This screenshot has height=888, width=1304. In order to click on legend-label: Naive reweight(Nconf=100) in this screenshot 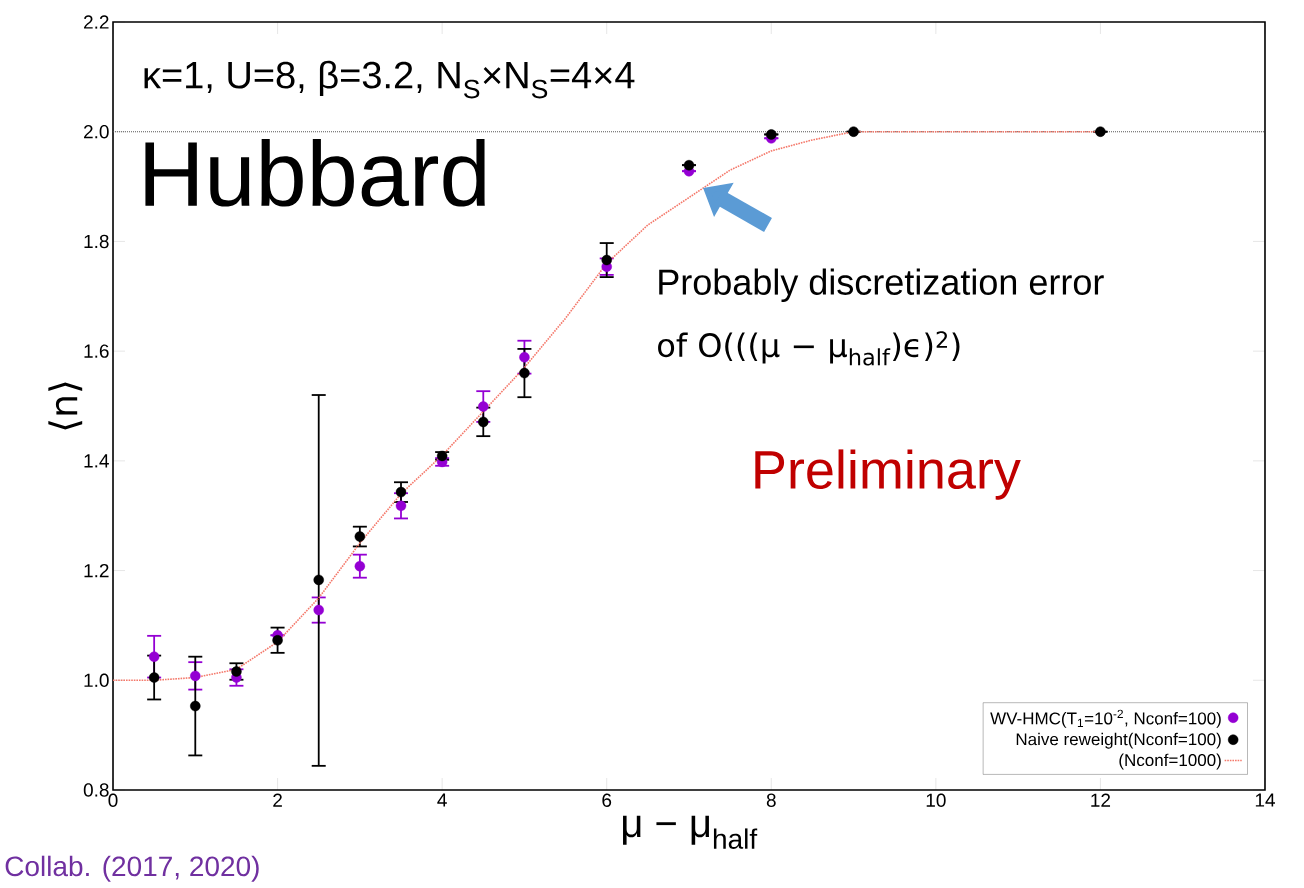, I will do `click(1118, 740)`.